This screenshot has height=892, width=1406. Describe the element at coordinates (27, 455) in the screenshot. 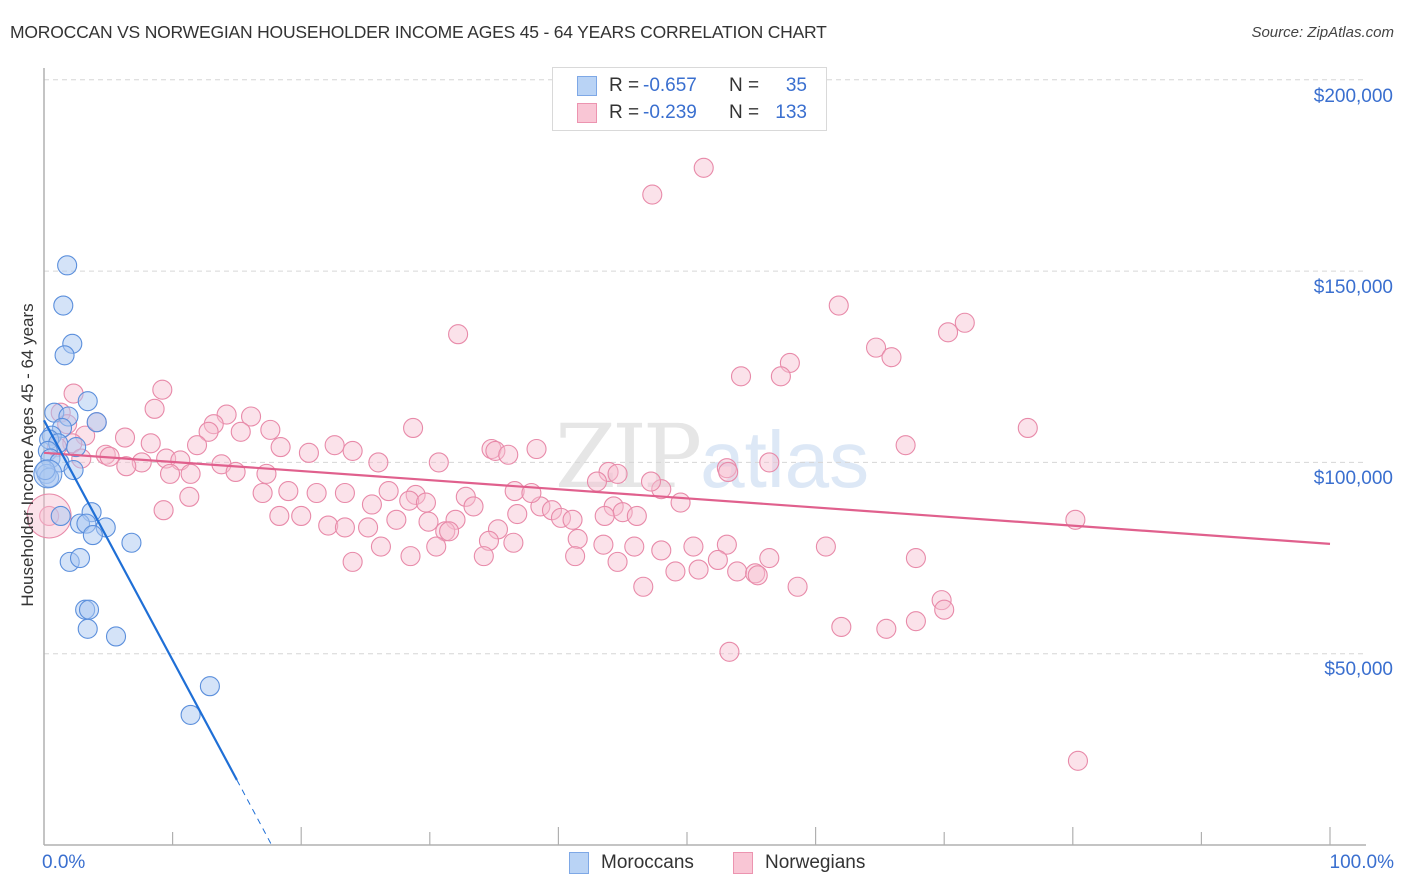

I see `y-axis-label: Householder Income Ages 45 - 64 years` at that location.